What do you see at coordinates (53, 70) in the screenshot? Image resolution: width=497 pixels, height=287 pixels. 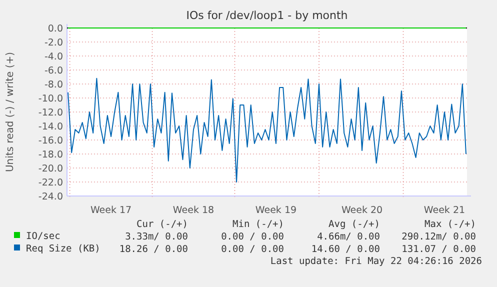 I see `y-tick-label: -6.0` at bounding box center [53, 70].